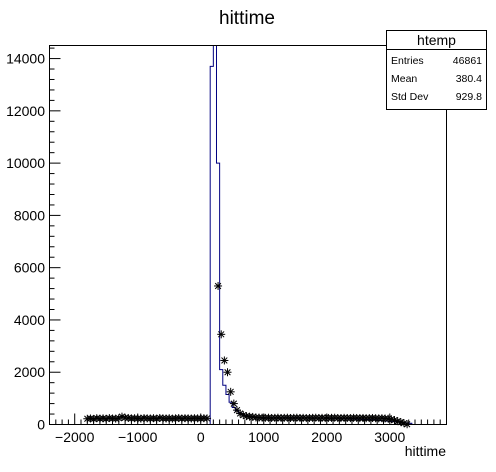 This screenshot has height=472, width=496. Describe the element at coordinates (436, 40) in the screenshot. I see `stats-box-title: htemp` at that location.